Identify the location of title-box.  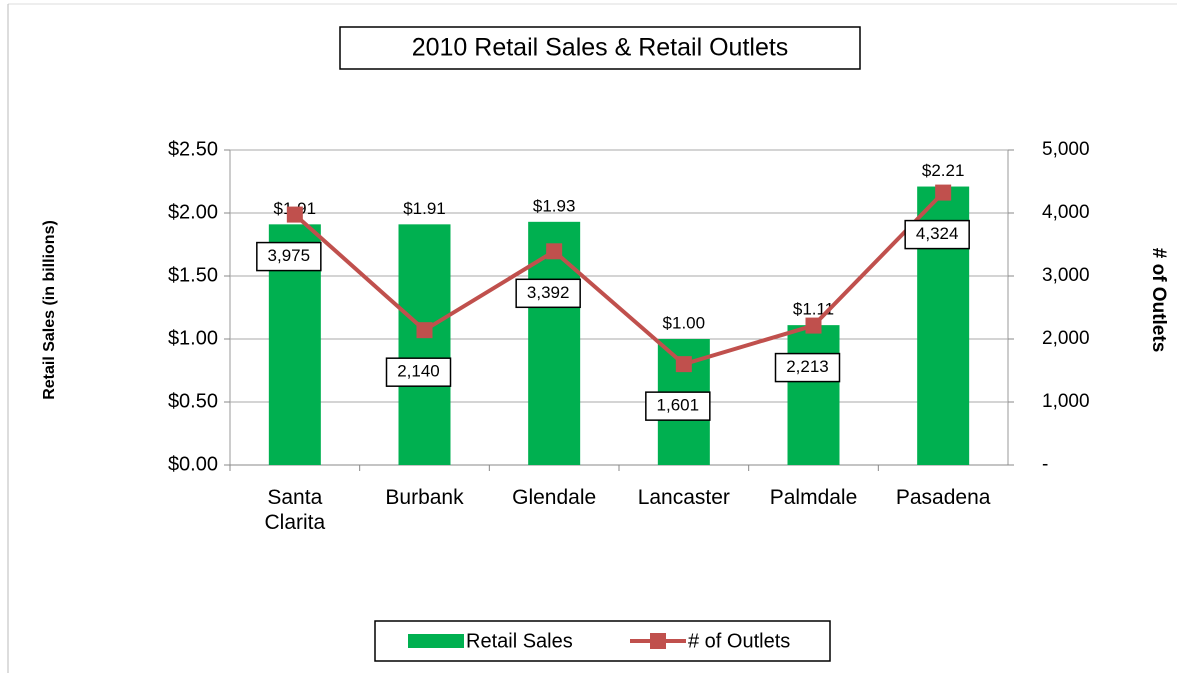
(600, 48).